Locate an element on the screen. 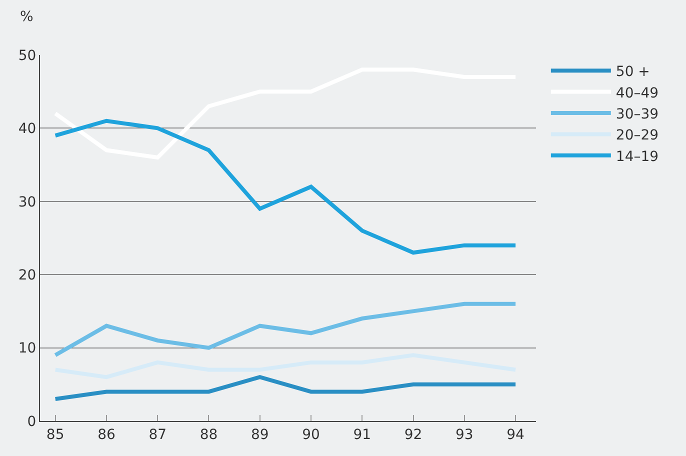 This screenshot has height=456, width=686. y-axis-title: % is located at coordinates (27, 17).